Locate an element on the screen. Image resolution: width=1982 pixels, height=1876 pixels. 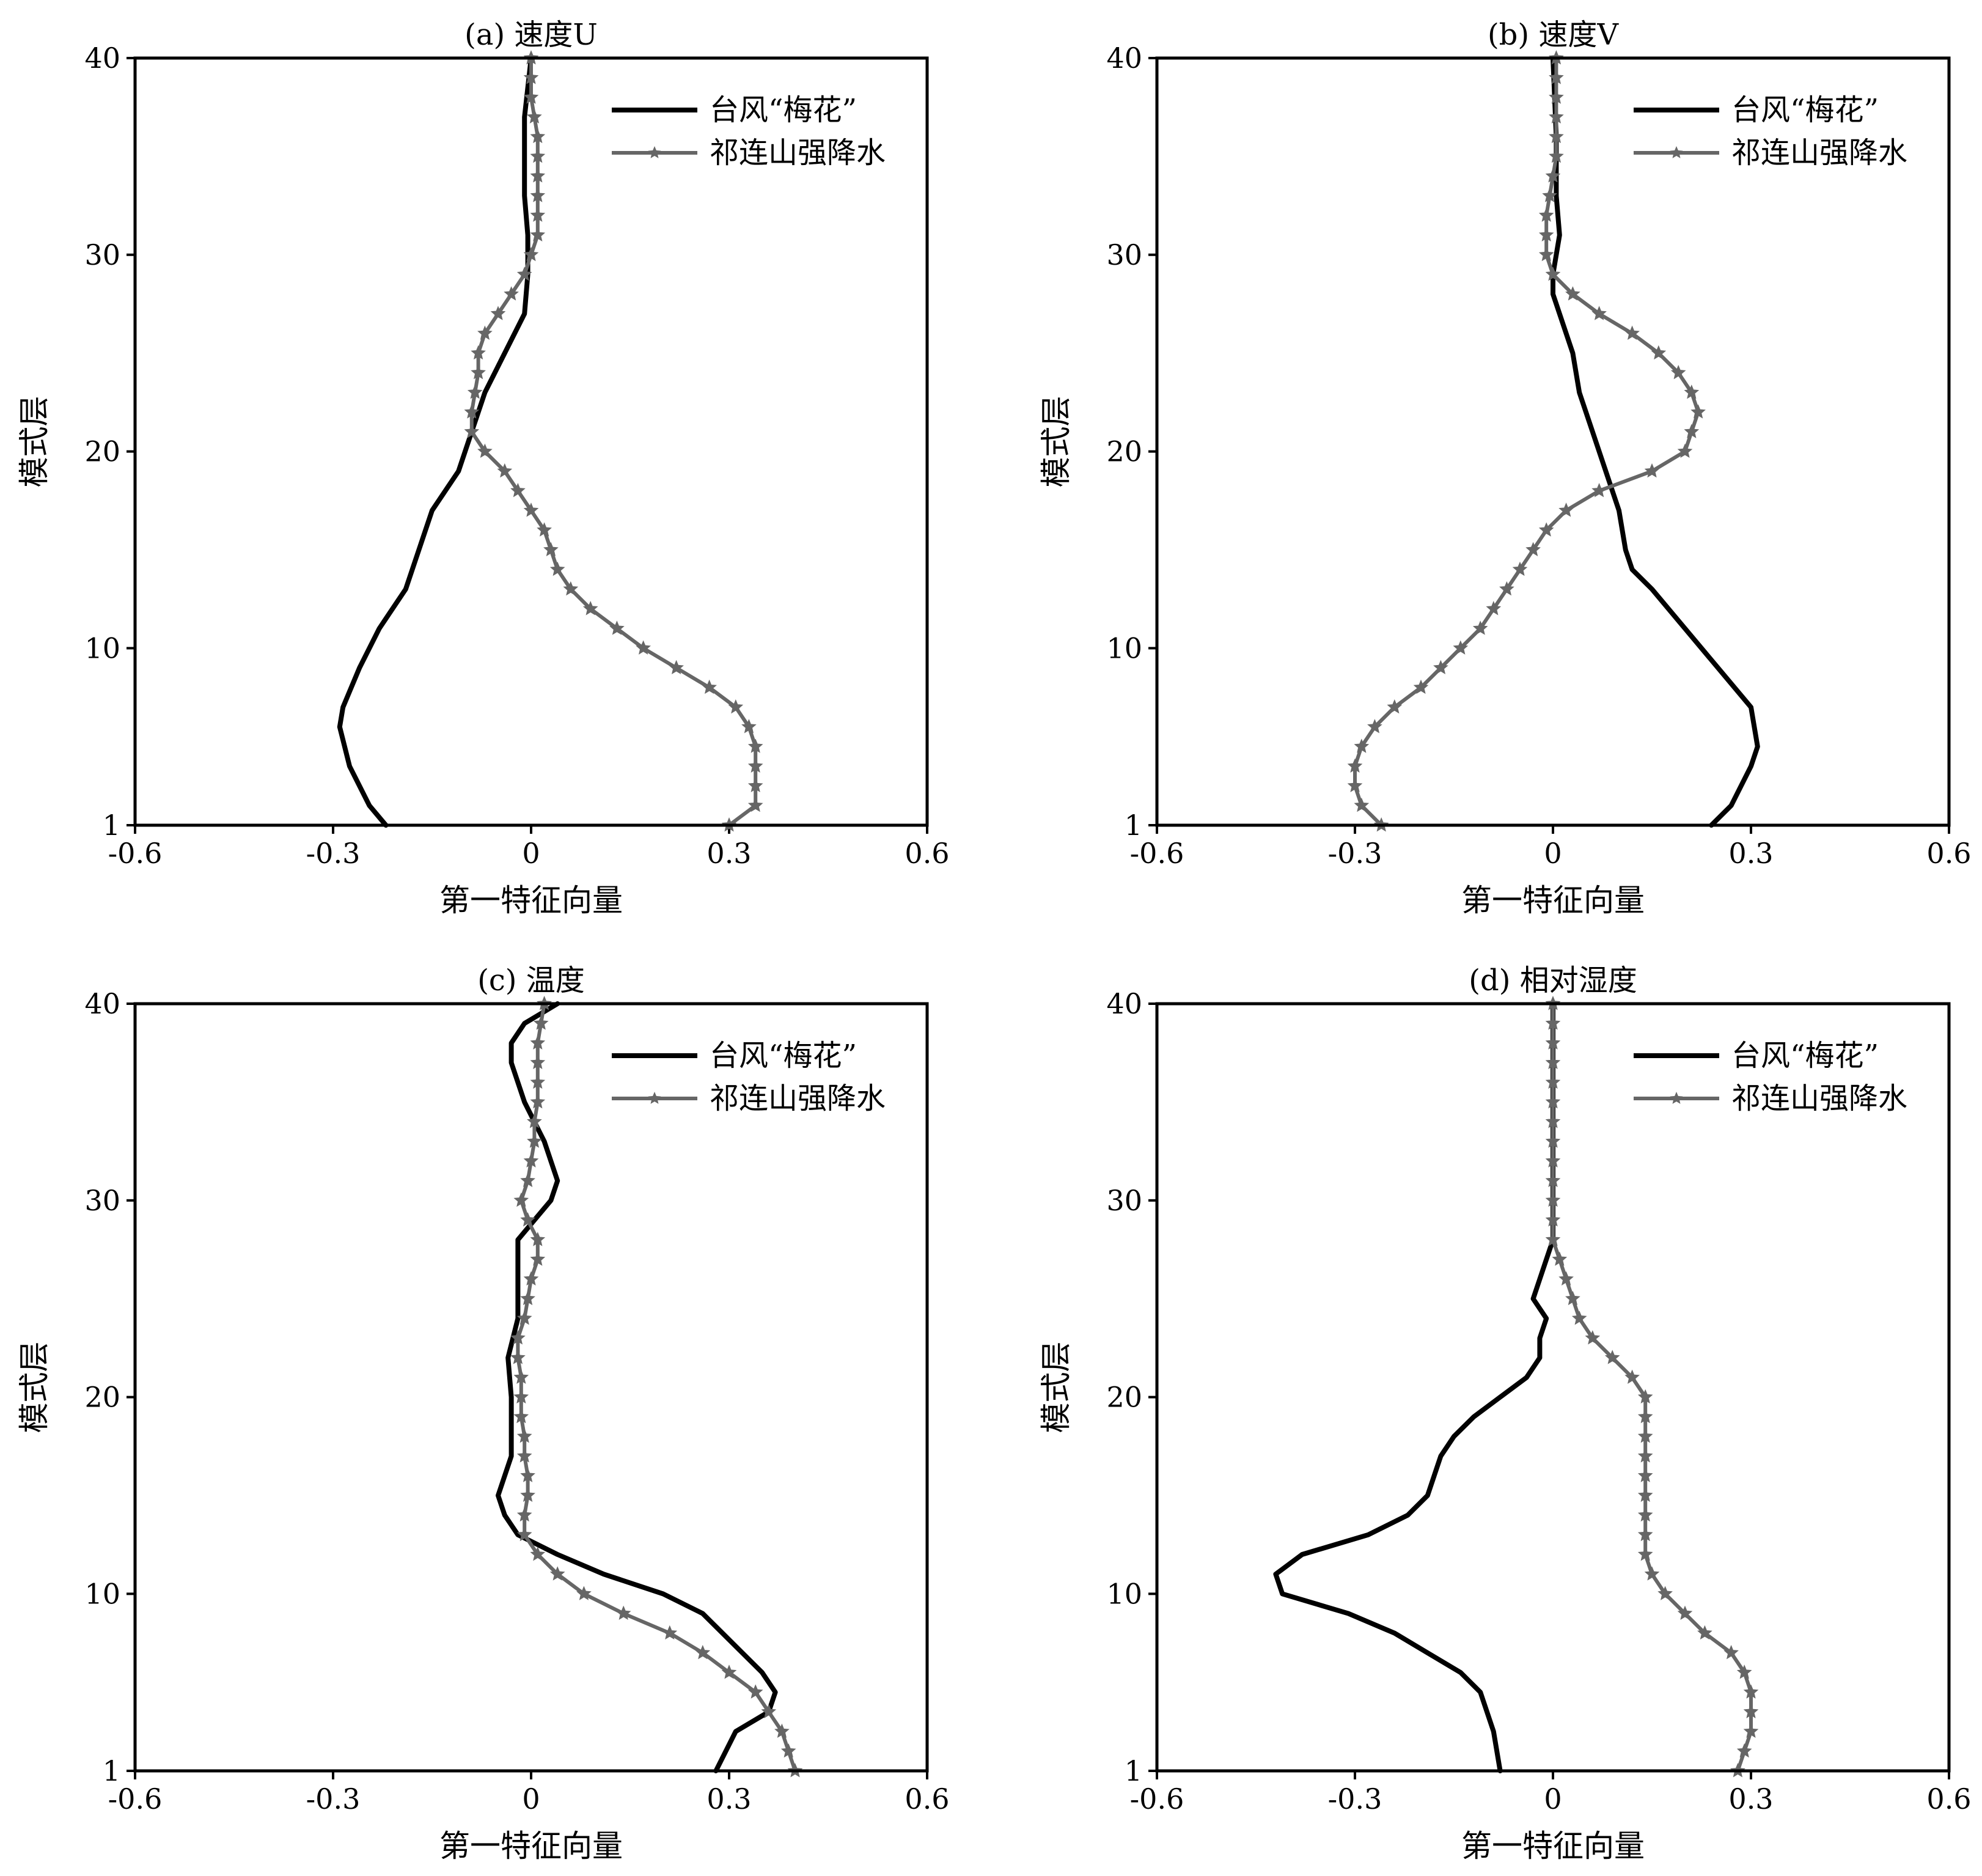
chart-title: (a) 速度U is located at coordinates (531, 35).